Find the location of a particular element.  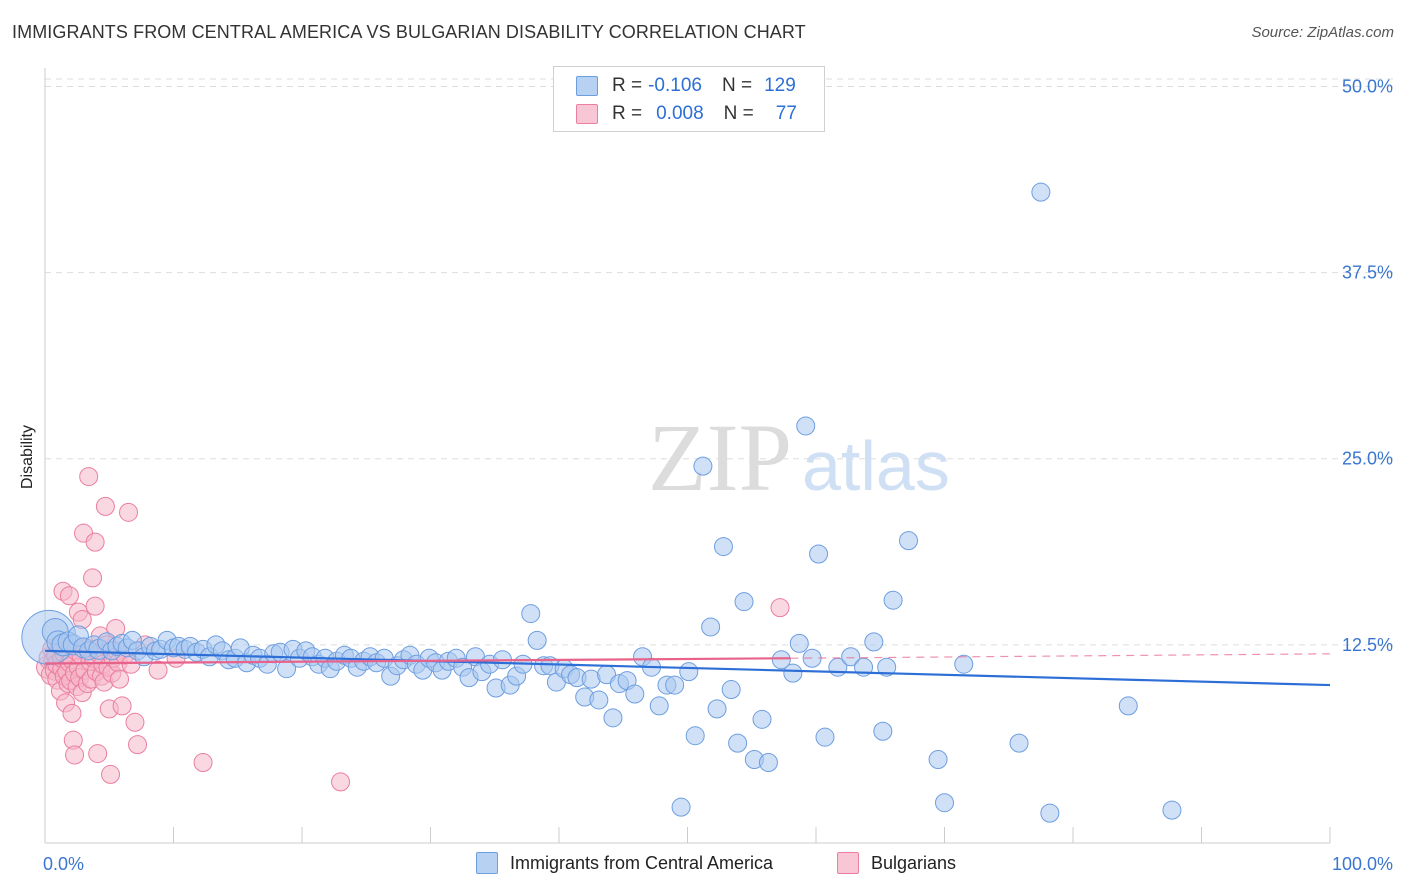

legend-row-bulgarians: R = 0.008 N = 77 is located at coordinates (686, 114).